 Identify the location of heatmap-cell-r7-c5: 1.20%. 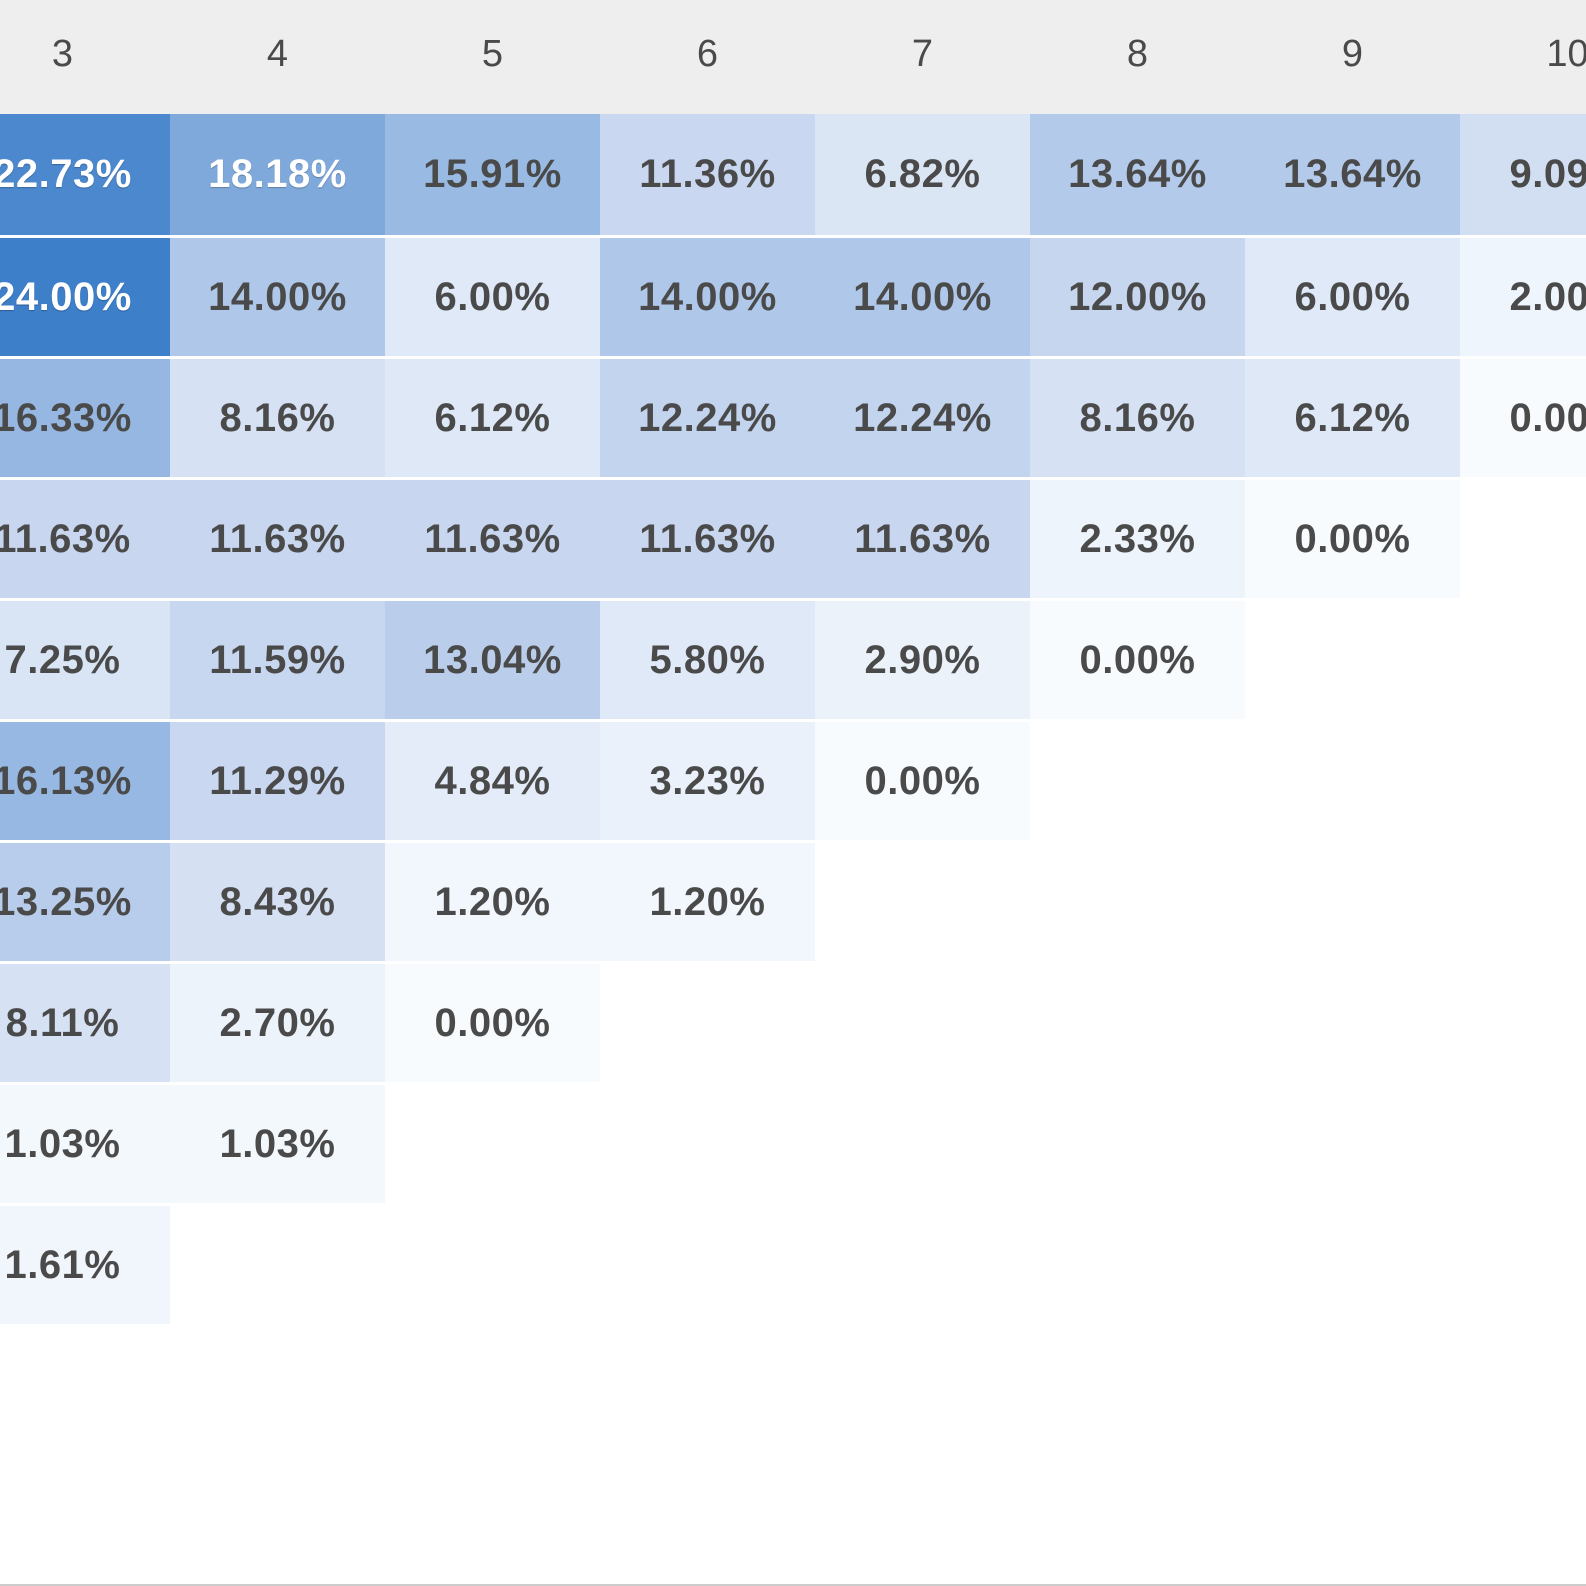
(492, 902).